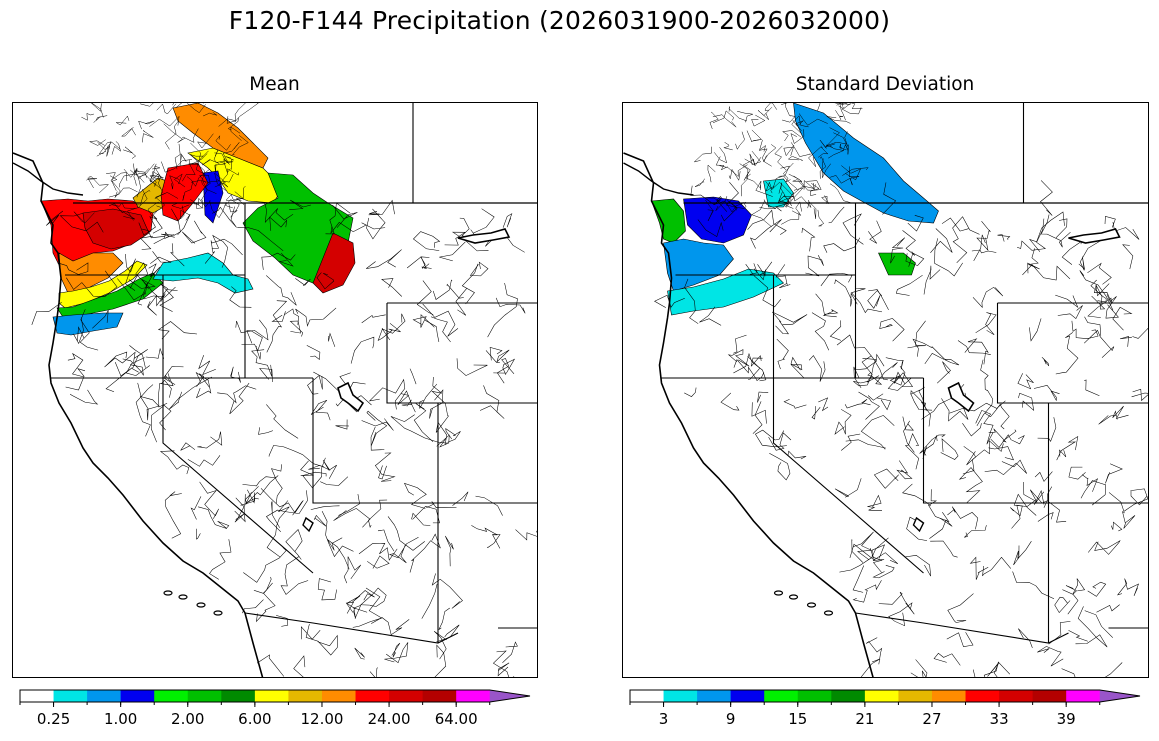 The width and height of the screenshot is (1159, 741). I want to click on colorbar-tick-label: 33, so click(999, 719).